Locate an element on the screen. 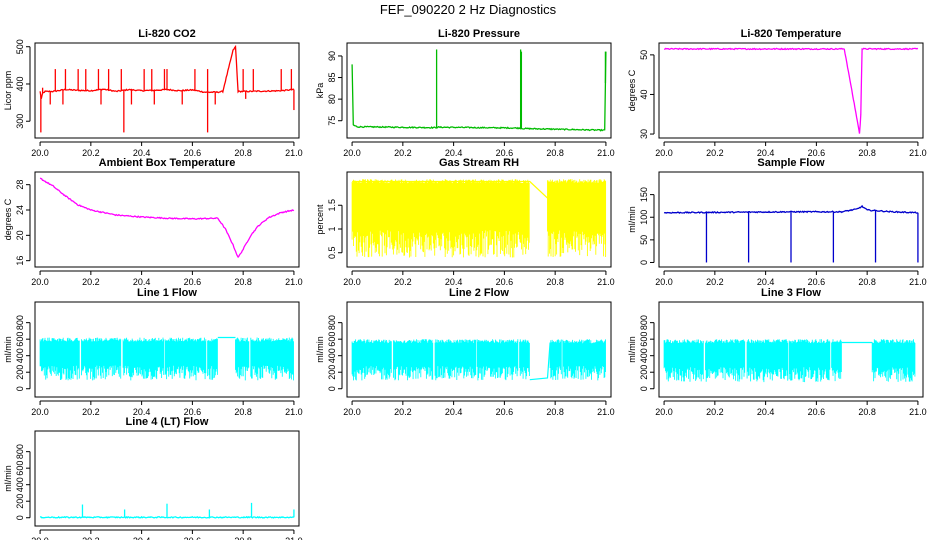 The image size is (936, 540). chart-title: Line 1 Flow is located at coordinates (167, 293).